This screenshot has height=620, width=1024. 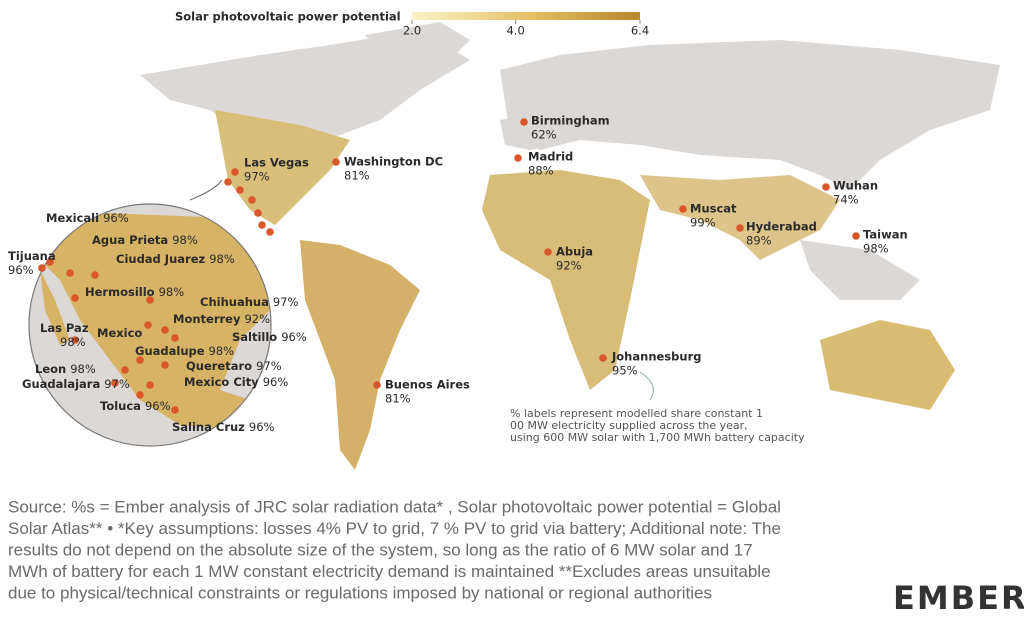 I want to click on city-label: Salina Cruz 96%, so click(x=223, y=427).